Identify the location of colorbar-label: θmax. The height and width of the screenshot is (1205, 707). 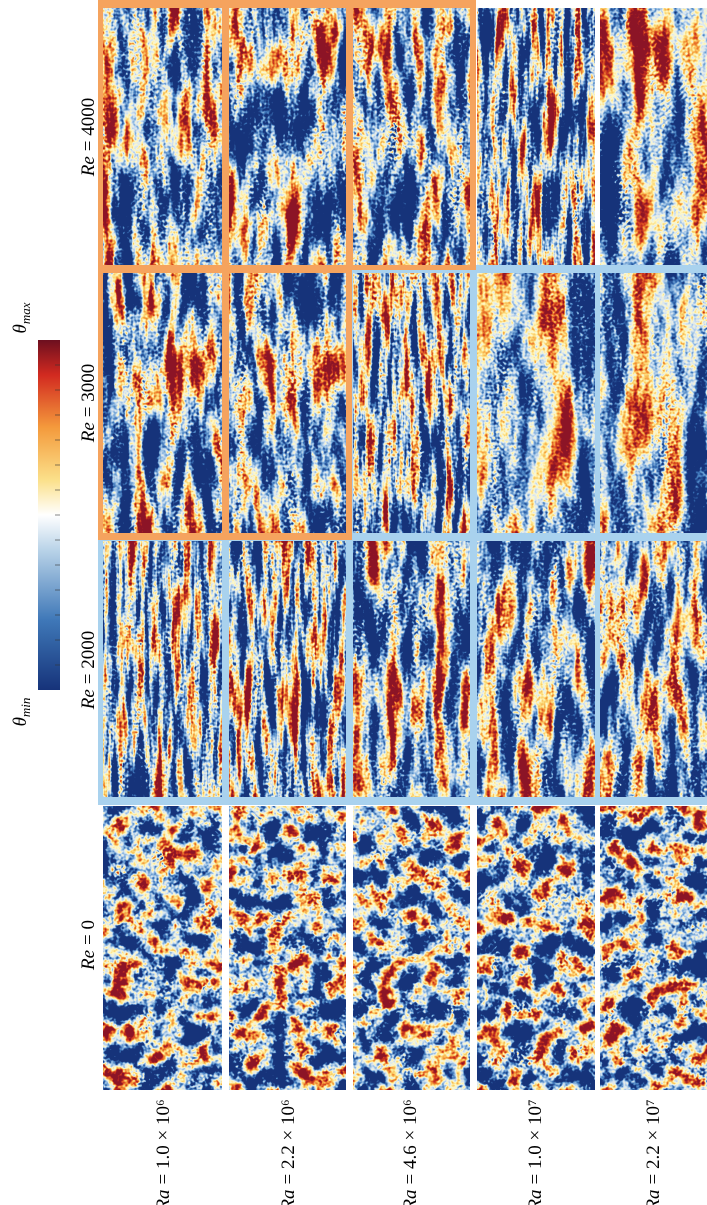
(21, 317).